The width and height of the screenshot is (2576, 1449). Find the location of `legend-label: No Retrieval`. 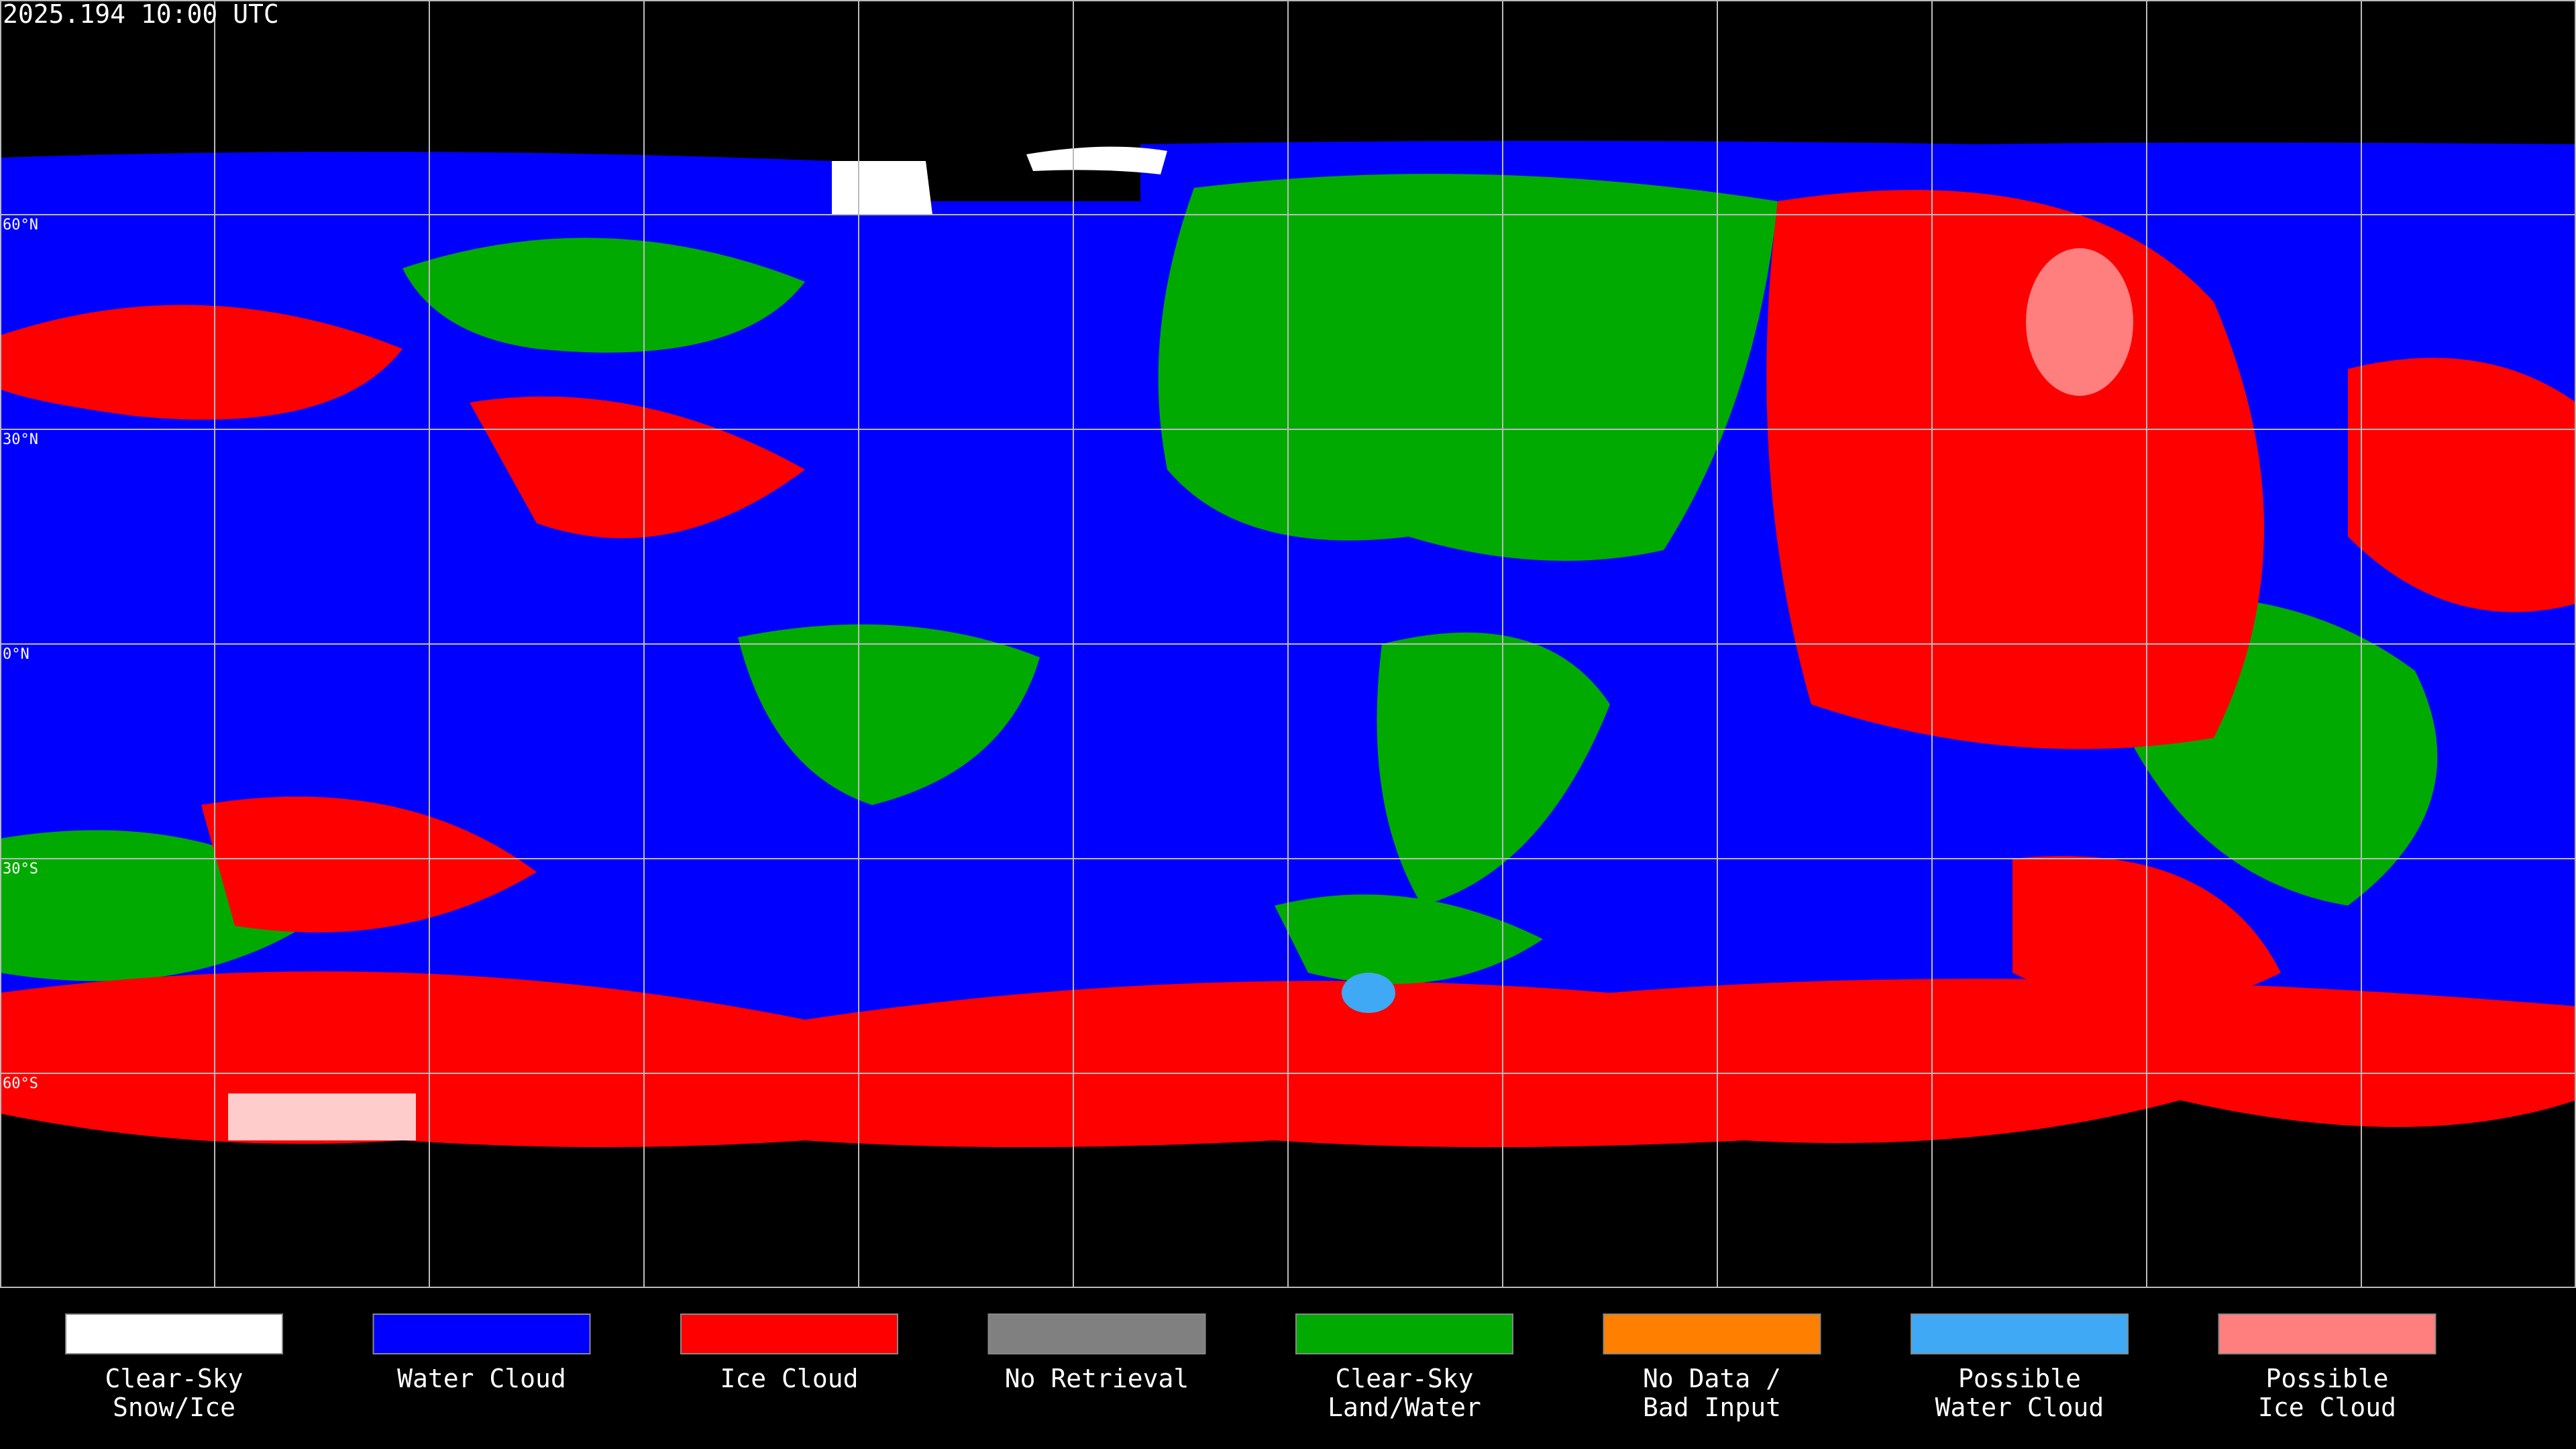

legend-label: No Retrieval is located at coordinates (1097, 1378).